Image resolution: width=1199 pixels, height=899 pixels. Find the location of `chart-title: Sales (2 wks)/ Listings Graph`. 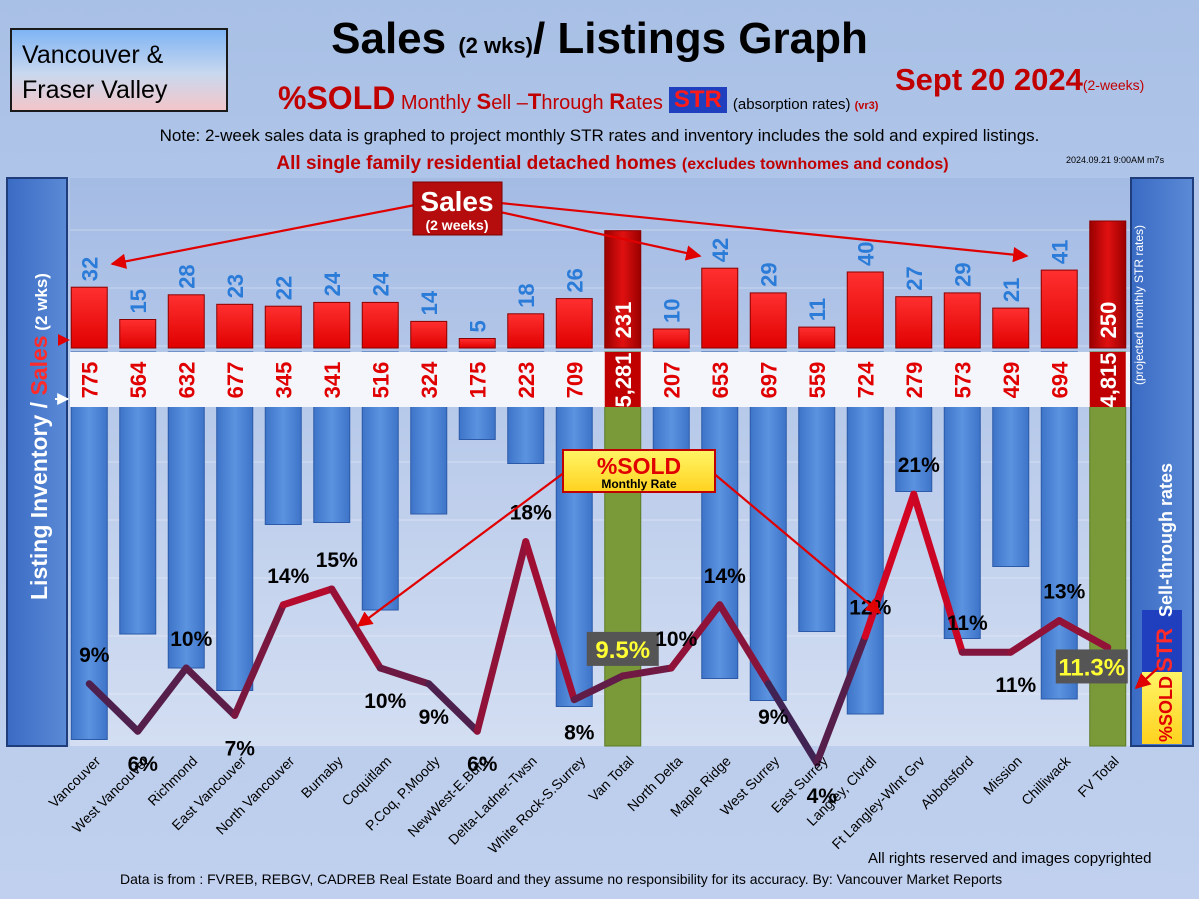

chart-title: Sales (2 wks)/ Listings Graph is located at coordinates (599, 39).